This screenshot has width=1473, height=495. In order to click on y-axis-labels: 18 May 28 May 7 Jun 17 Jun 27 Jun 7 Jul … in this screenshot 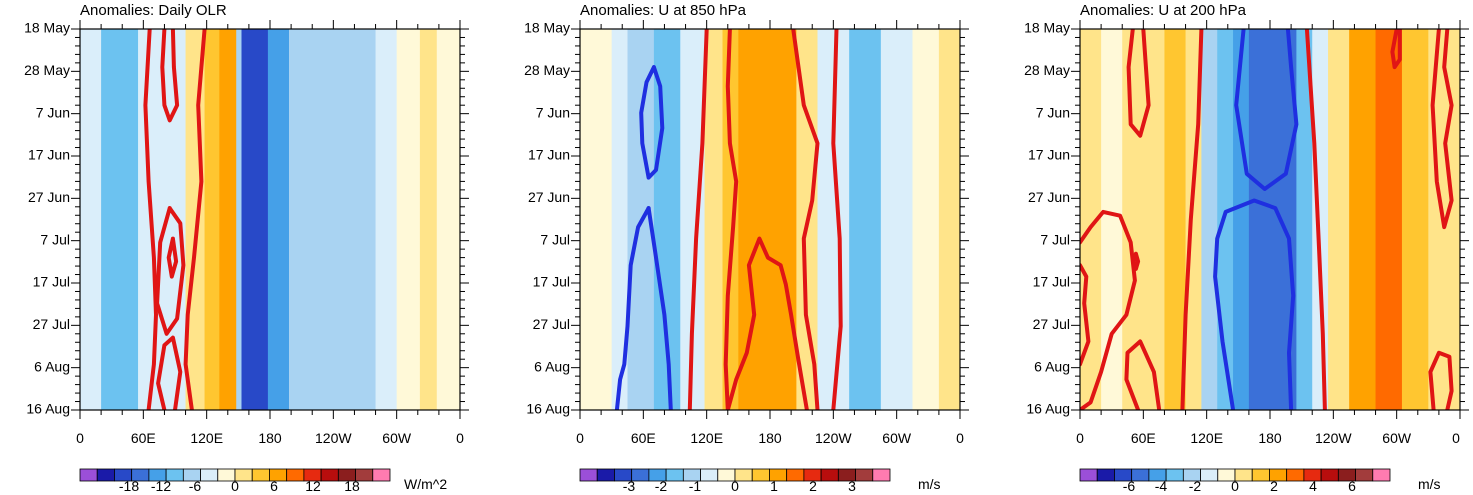, I will do `click(1047, 218)`.